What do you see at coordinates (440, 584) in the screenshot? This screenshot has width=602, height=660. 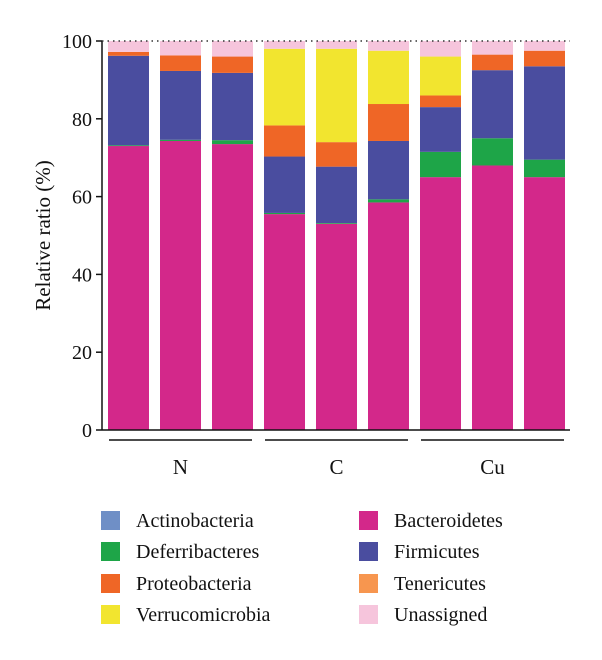 I see `legend-label-tenericutes: Tenericutes` at bounding box center [440, 584].